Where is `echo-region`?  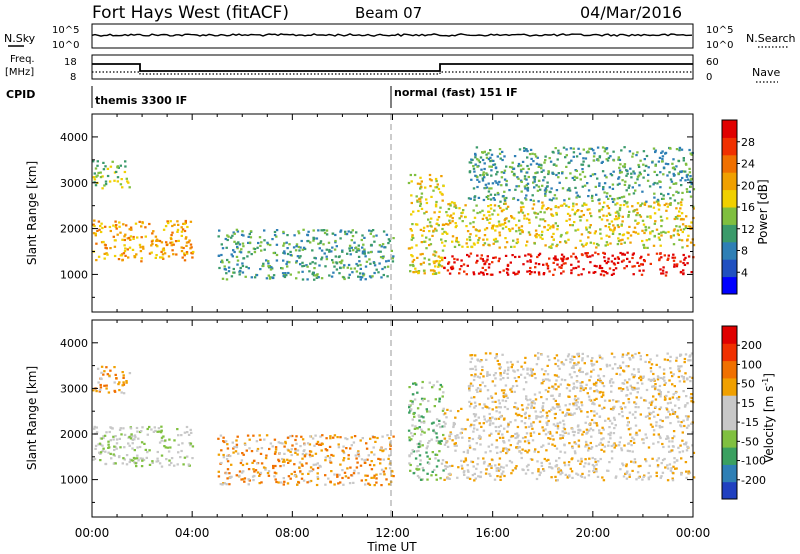 echo-region is located at coordinates (426, 430).